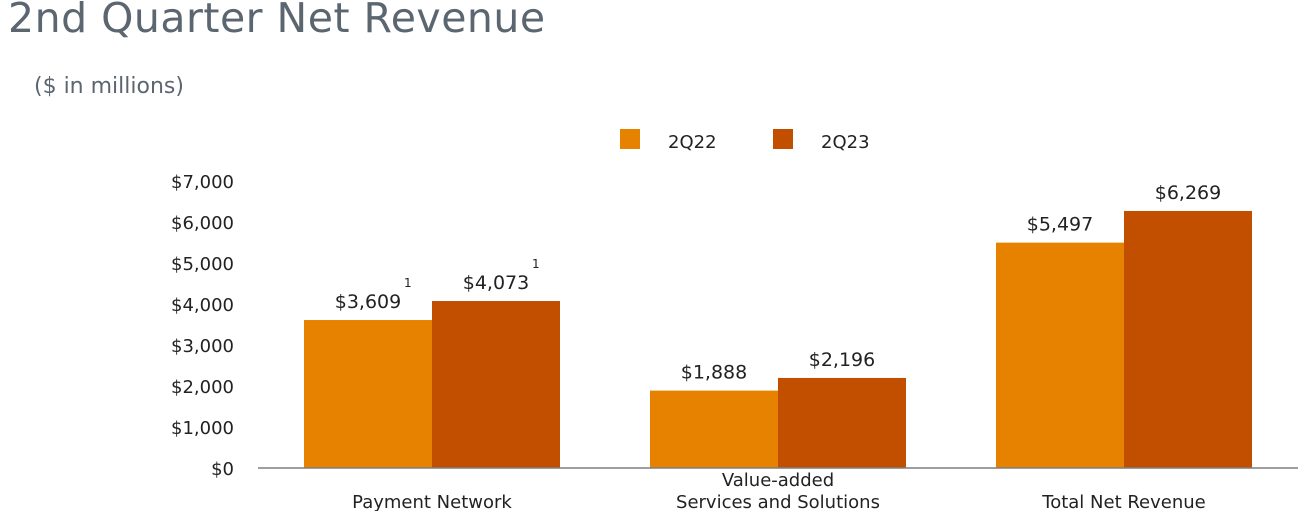 The width and height of the screenshot is (1314, 511). Describe the element at coordinates (630, 139) in the screenshot. I see `legend-swatch-2q22` at that location.